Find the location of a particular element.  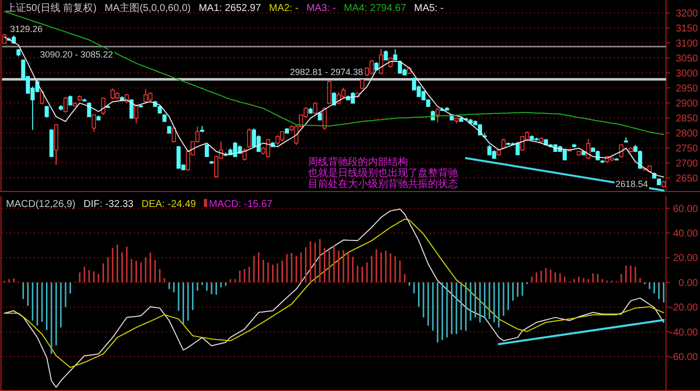

tick: 3200 is located at coordinates (687, 14).